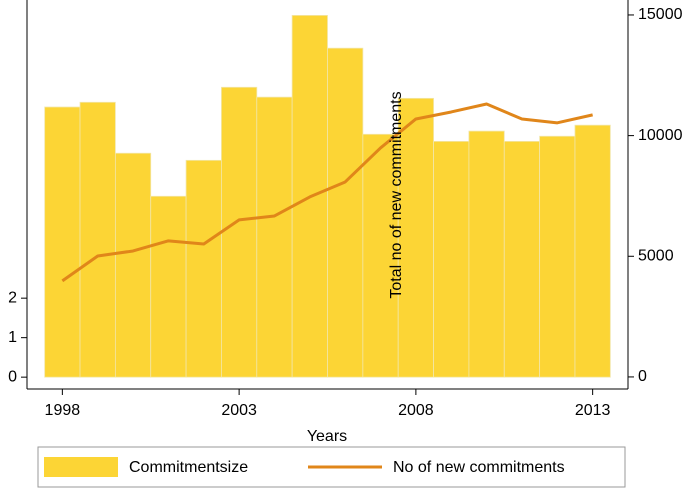  What do you see at coordinates (416, 410) in the screenshot?
I see `x-tick-label: 2008` at bounding box center [416, 410].